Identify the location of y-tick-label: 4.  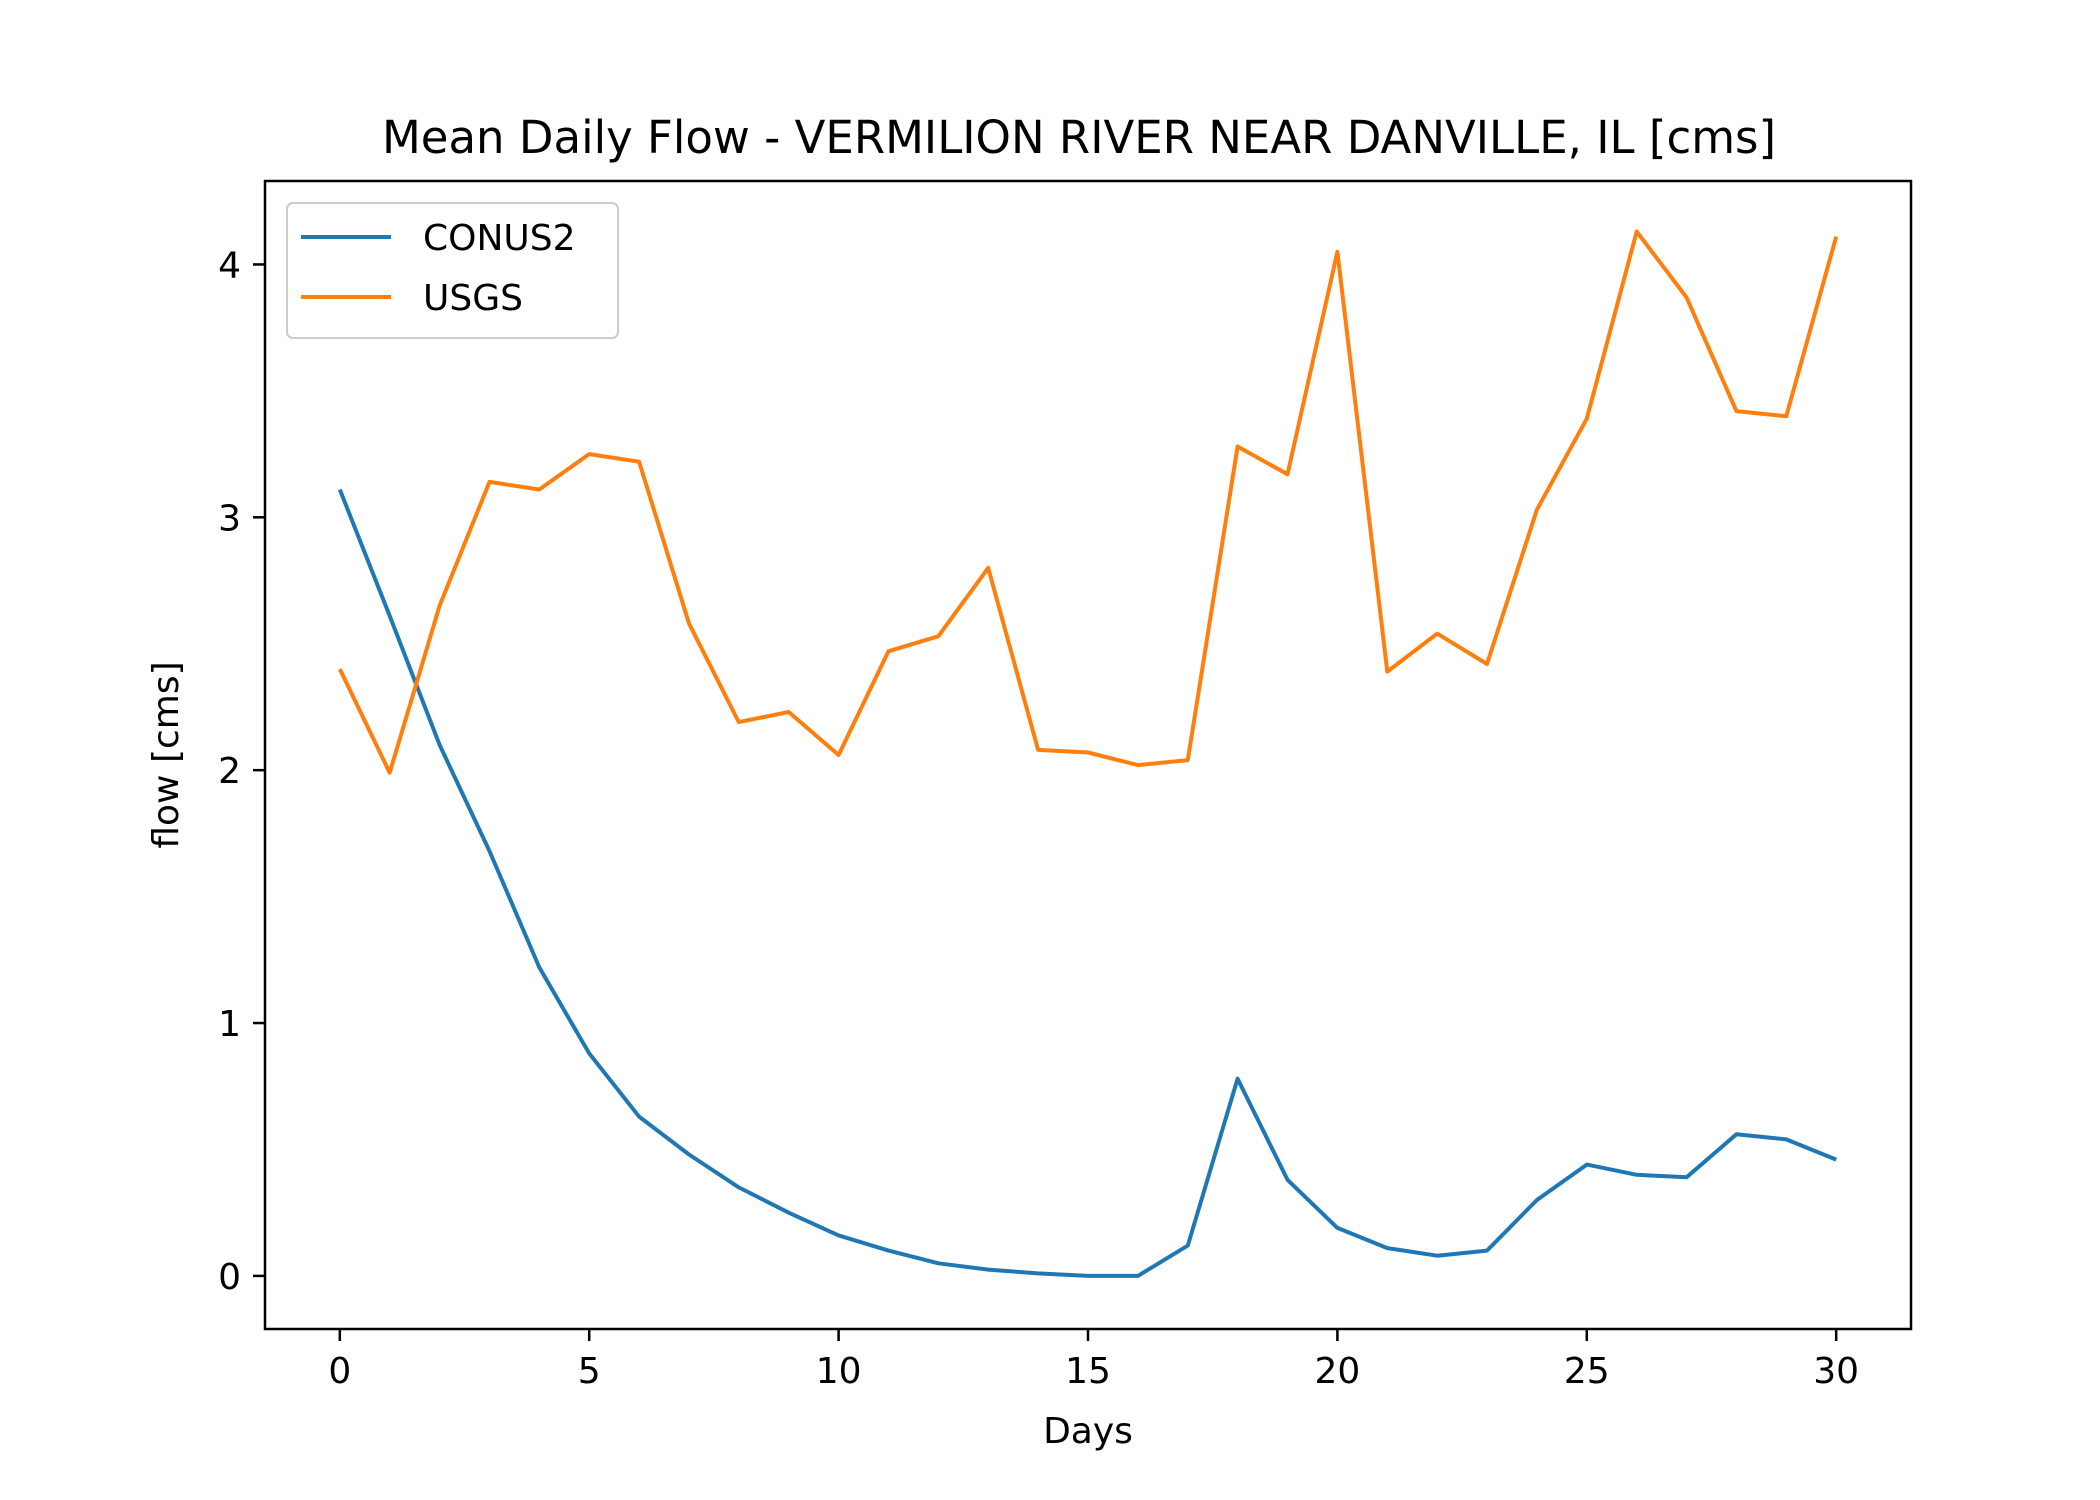
(229, 265).